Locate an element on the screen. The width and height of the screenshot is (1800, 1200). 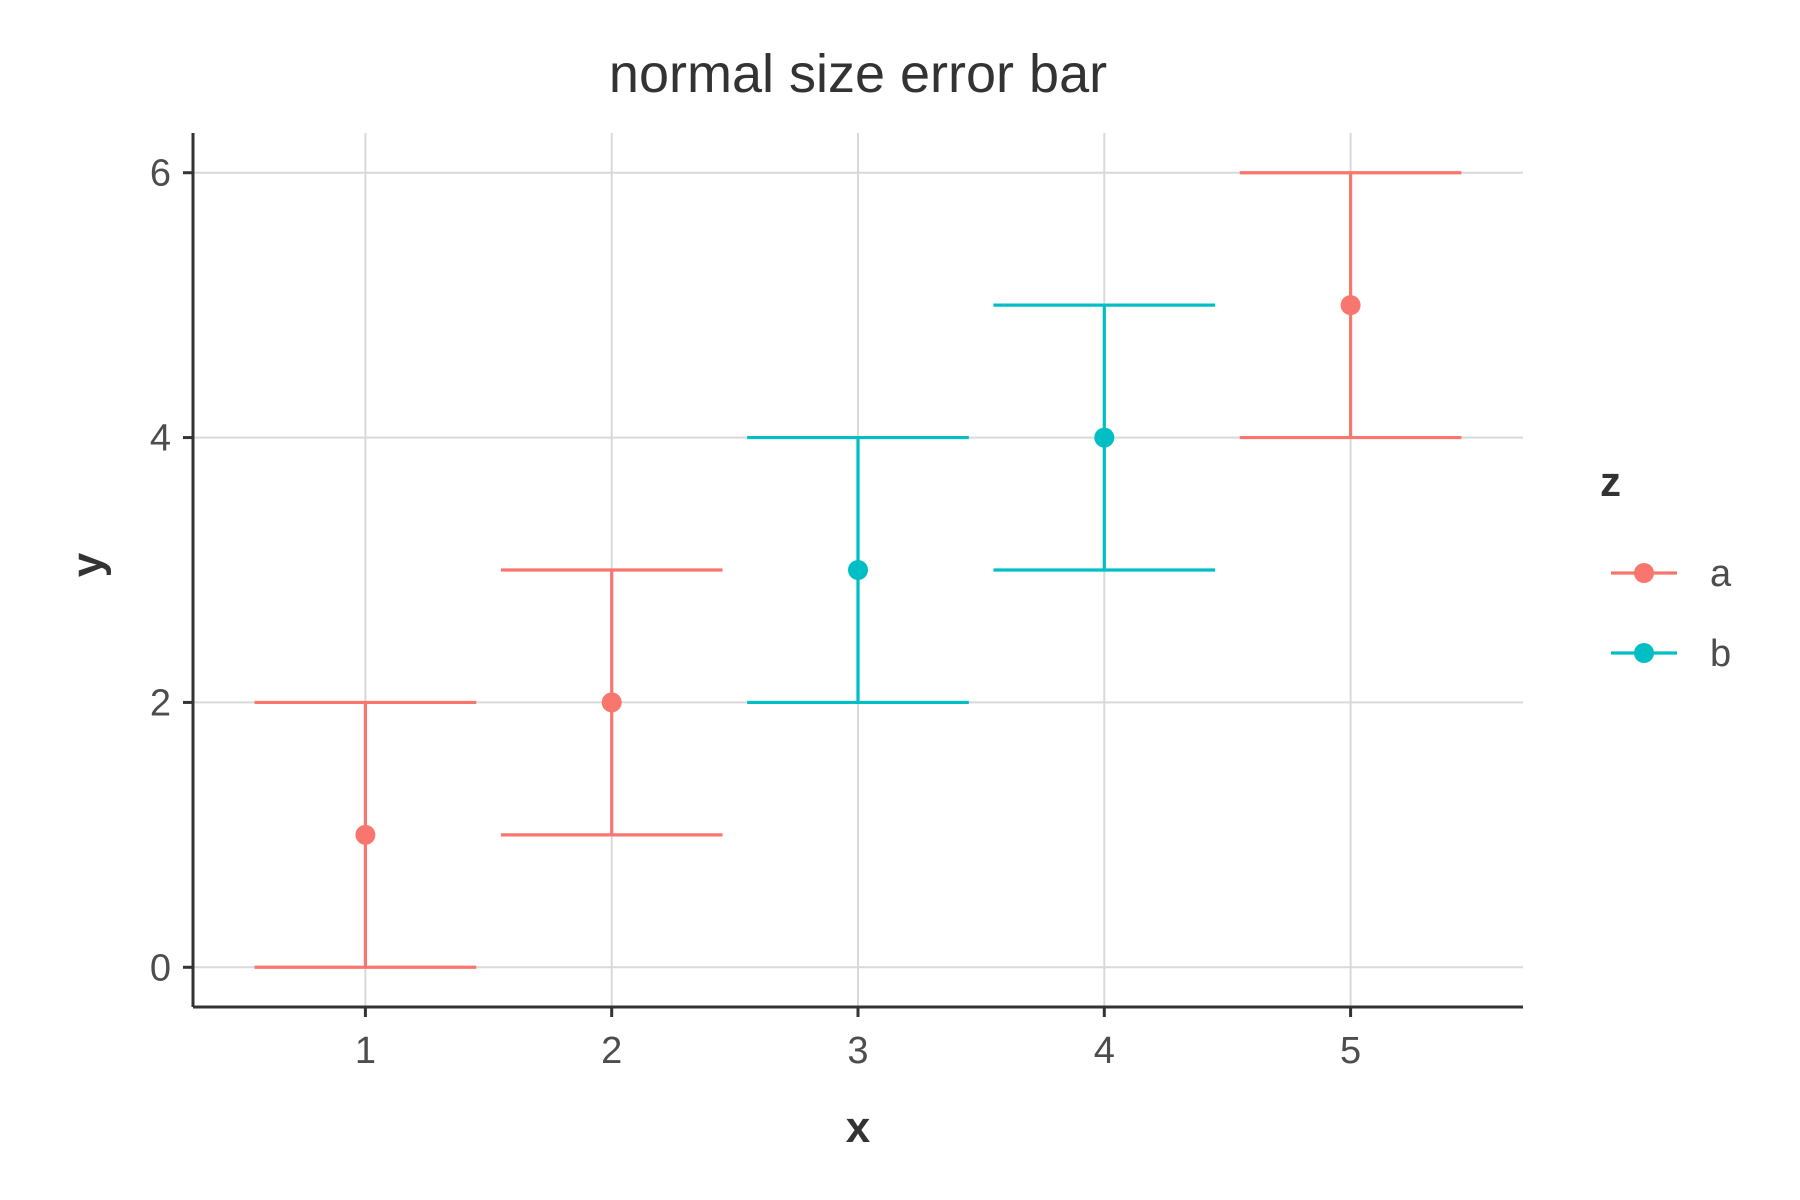
legend-key-b is located at coordinates (1644, 653).